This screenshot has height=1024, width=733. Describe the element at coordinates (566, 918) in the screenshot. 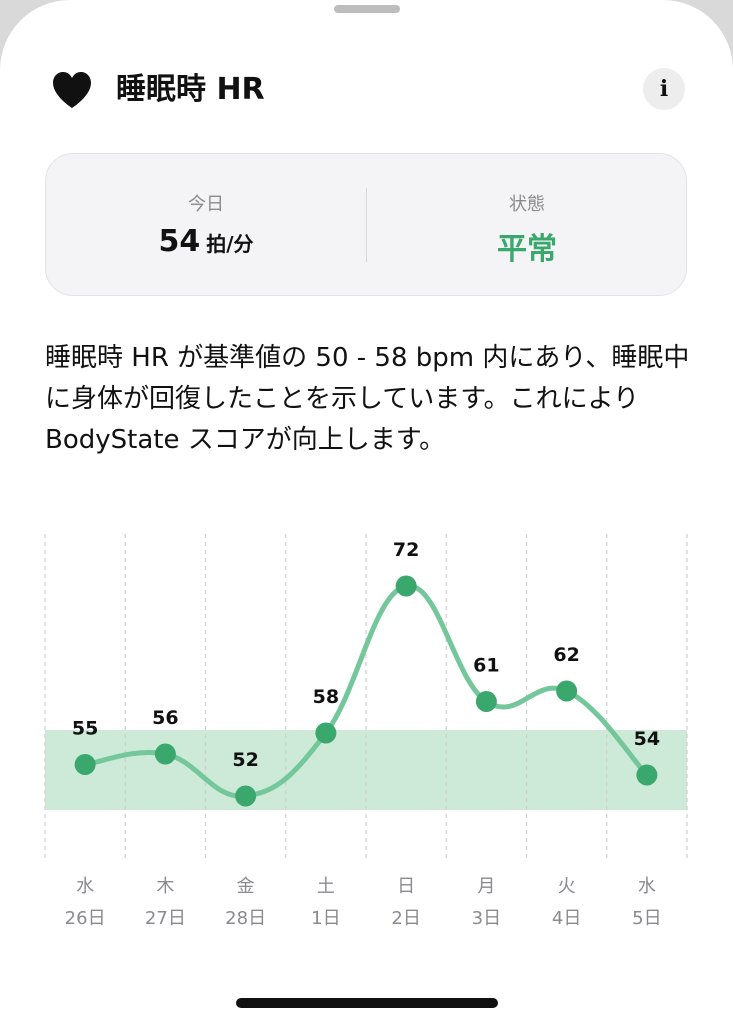

I see `x-tick-date: 4日` at that location.